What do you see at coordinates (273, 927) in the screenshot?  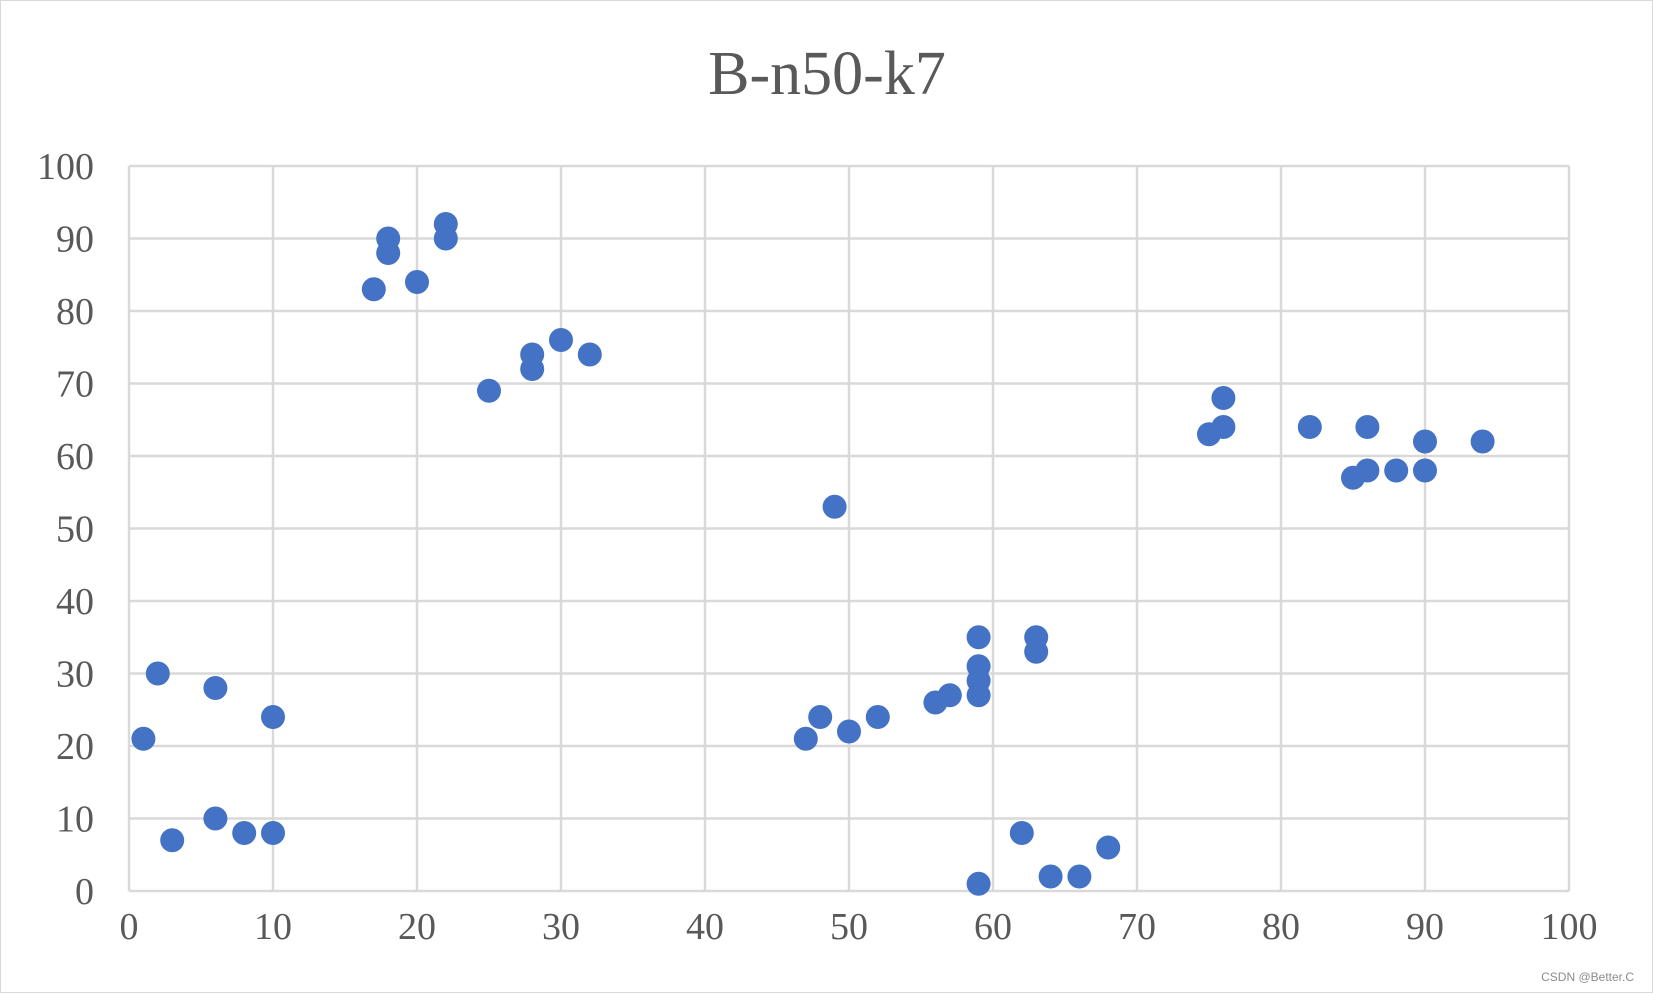 I see `x-tick-label: 10` at bounding box center [273, 927].